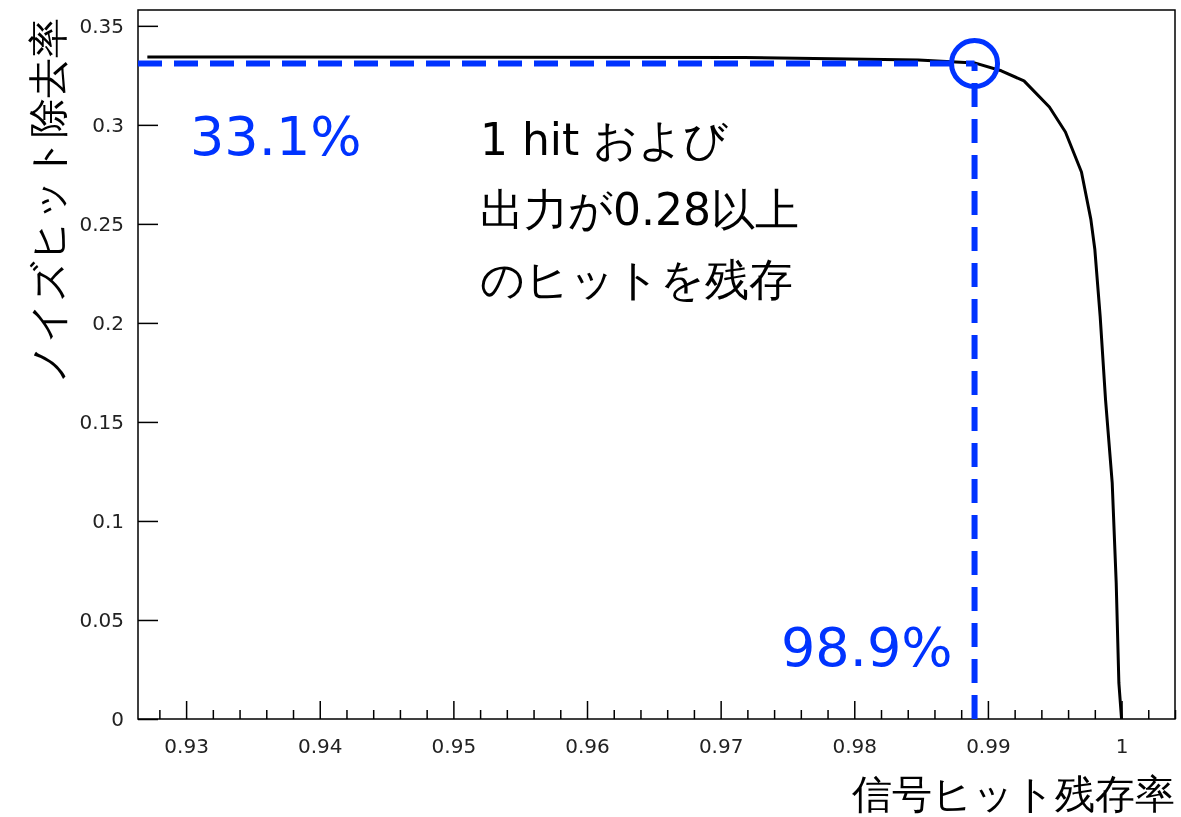  I want to click on y-tick-label: 0.05, so click(101, 619).